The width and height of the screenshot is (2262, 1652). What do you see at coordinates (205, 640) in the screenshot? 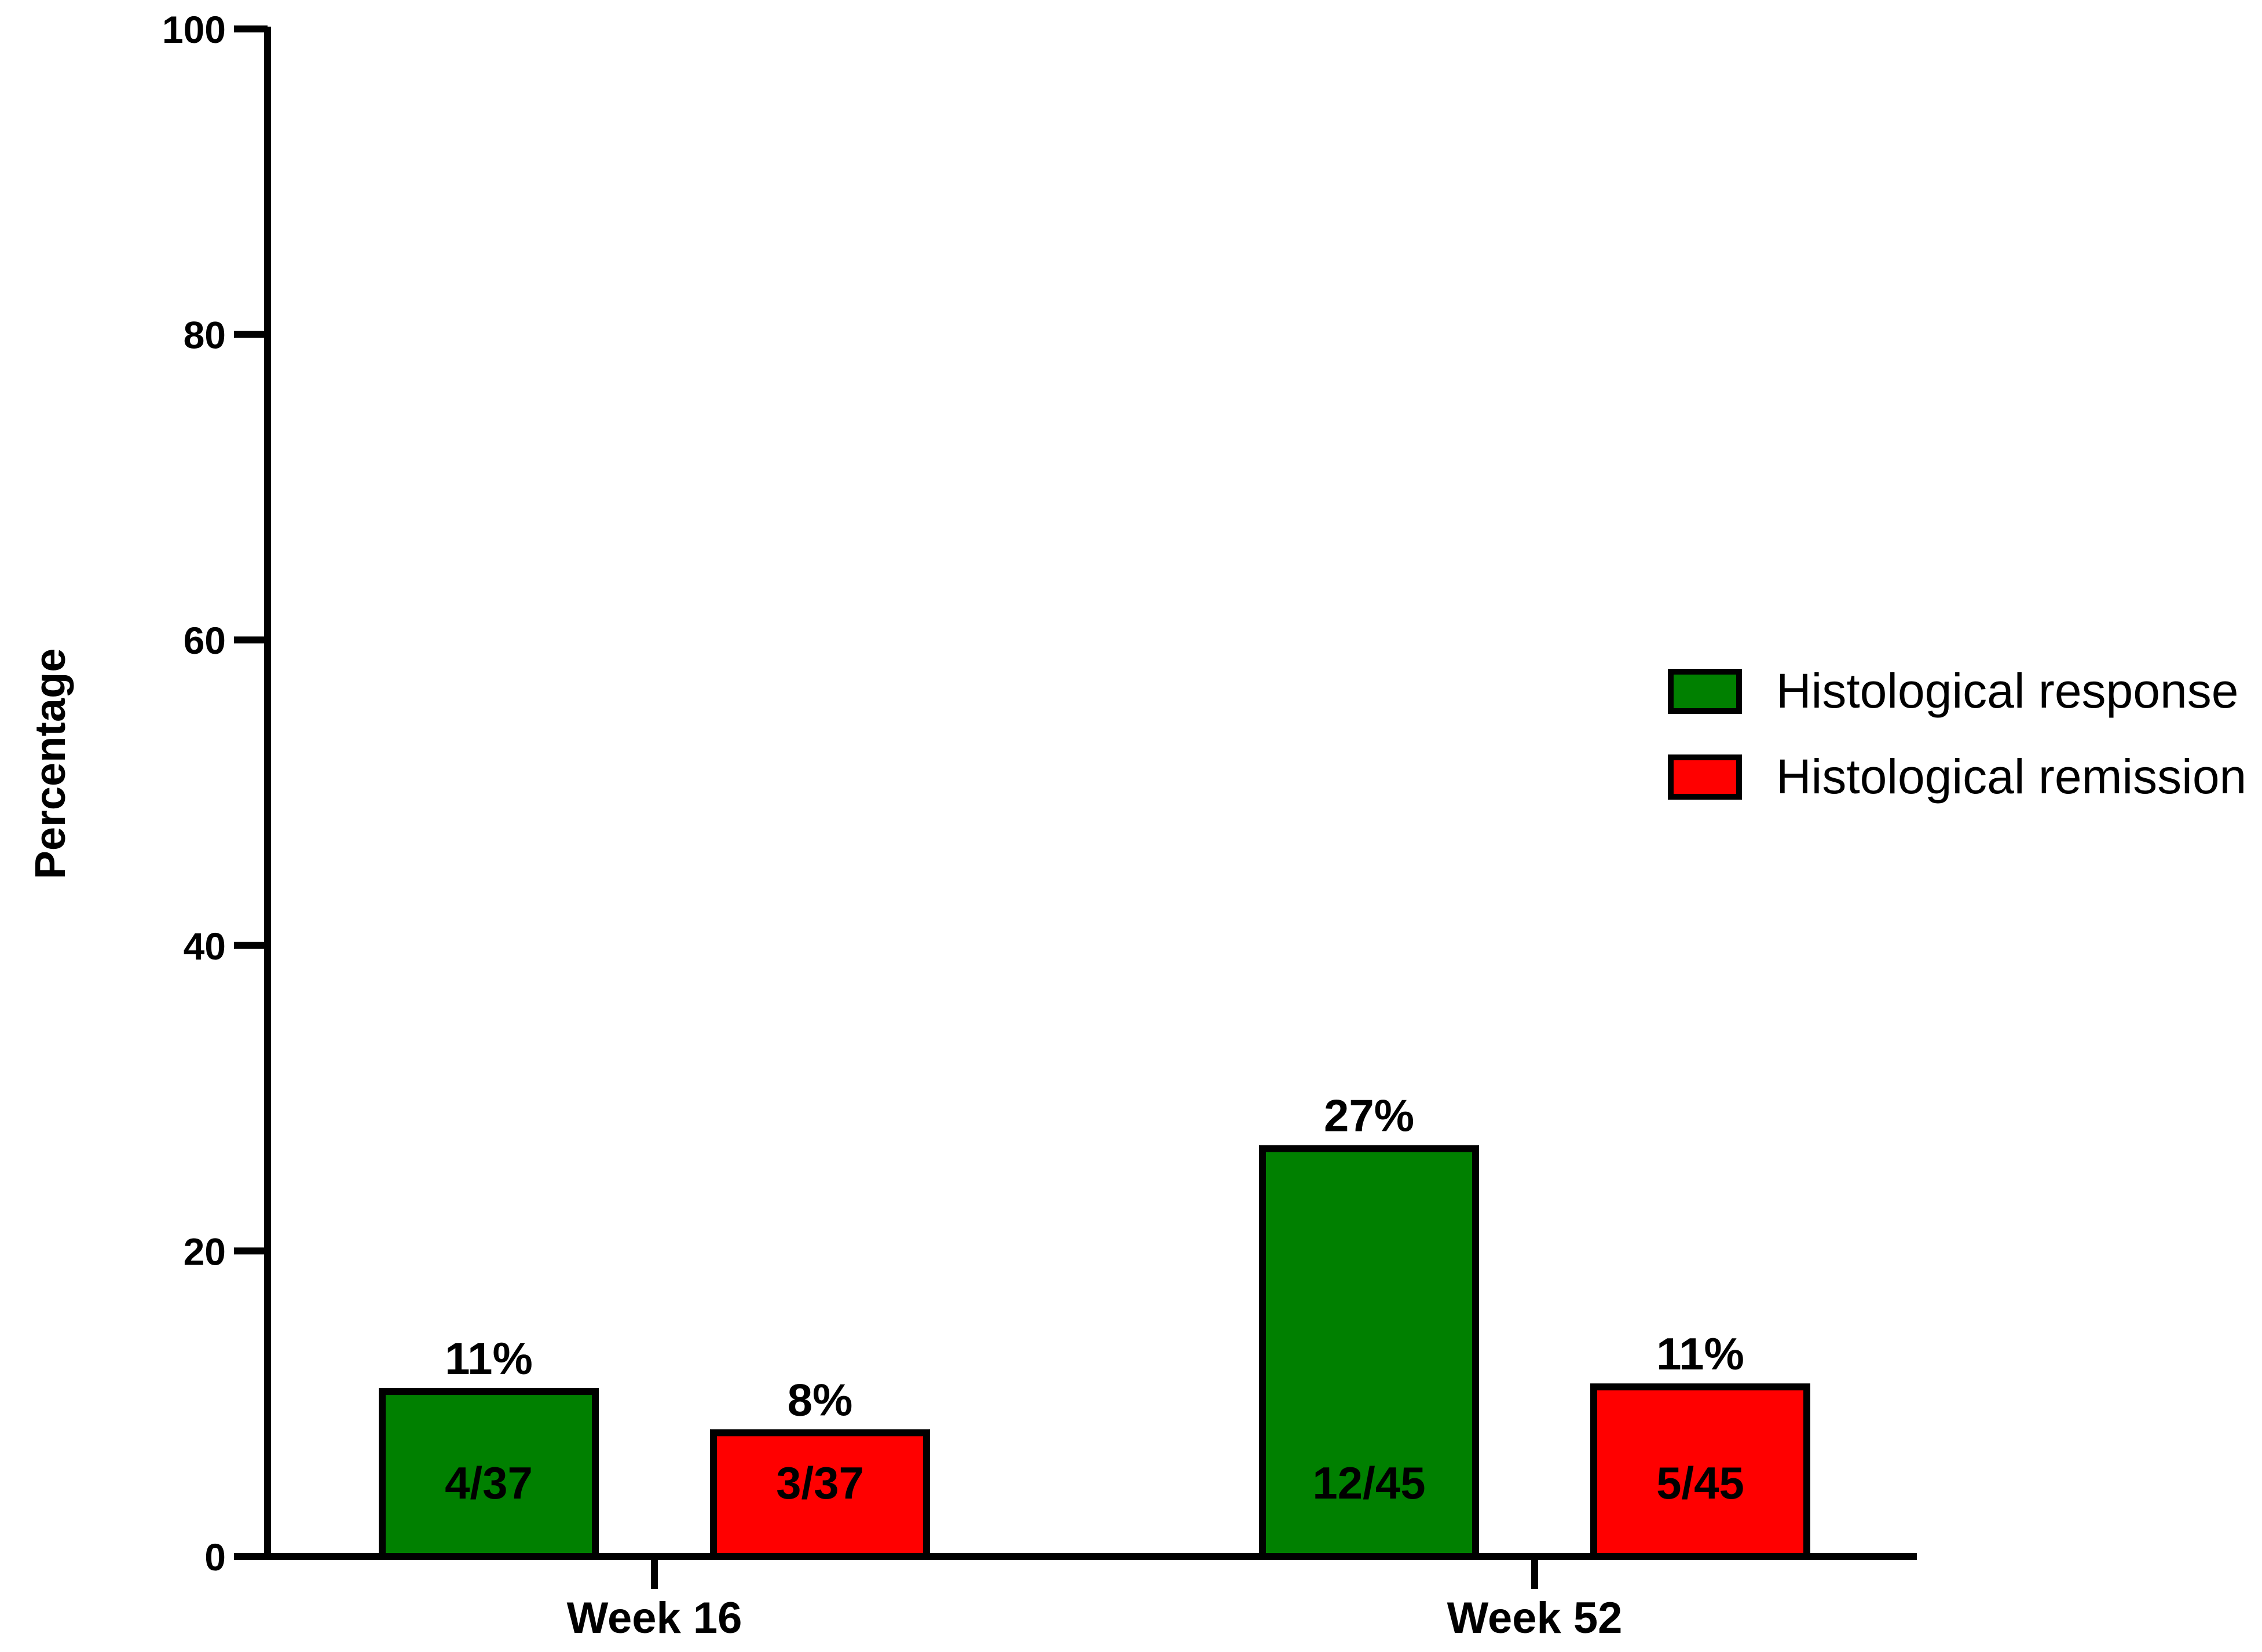
I see `y-tick-label: 60` at bounding box center [205, 640].